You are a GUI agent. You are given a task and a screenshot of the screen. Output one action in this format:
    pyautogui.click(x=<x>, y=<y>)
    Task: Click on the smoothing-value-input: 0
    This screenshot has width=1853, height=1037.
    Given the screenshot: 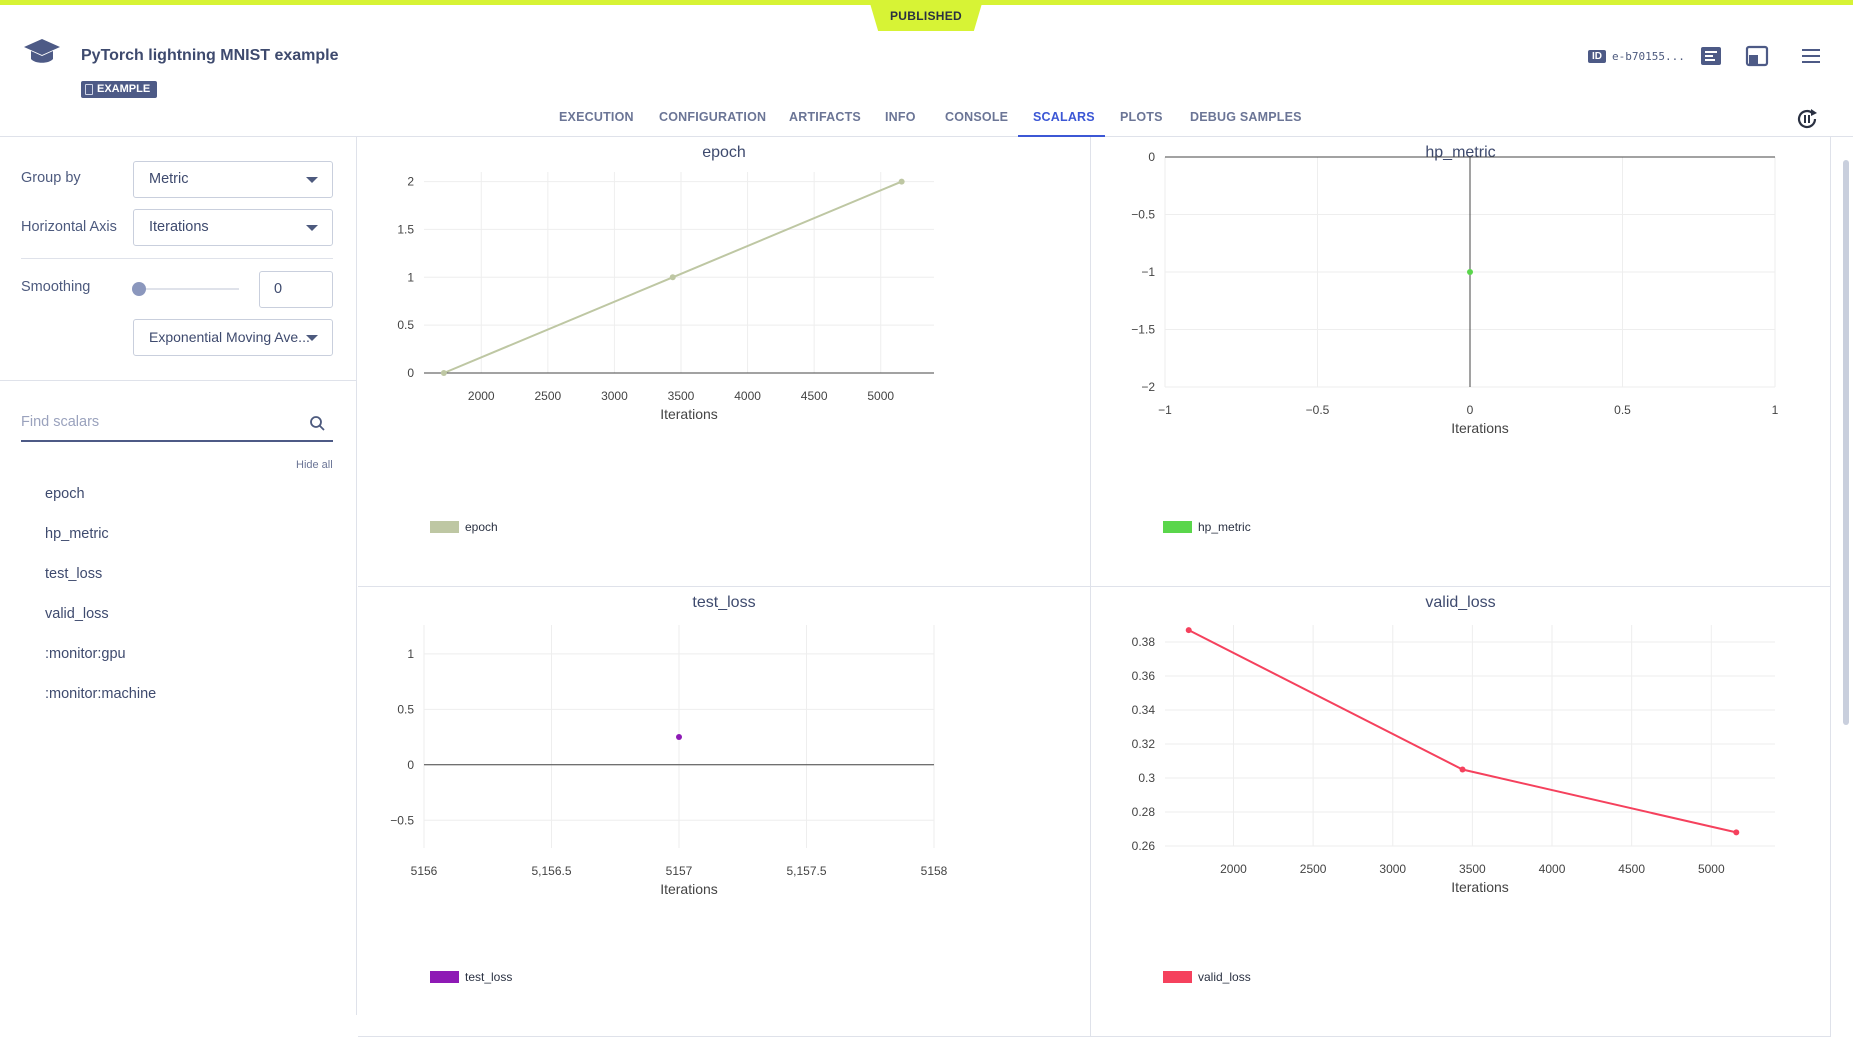 What is the action you would take?
    pyautogui.click(x=296, y=289)
    